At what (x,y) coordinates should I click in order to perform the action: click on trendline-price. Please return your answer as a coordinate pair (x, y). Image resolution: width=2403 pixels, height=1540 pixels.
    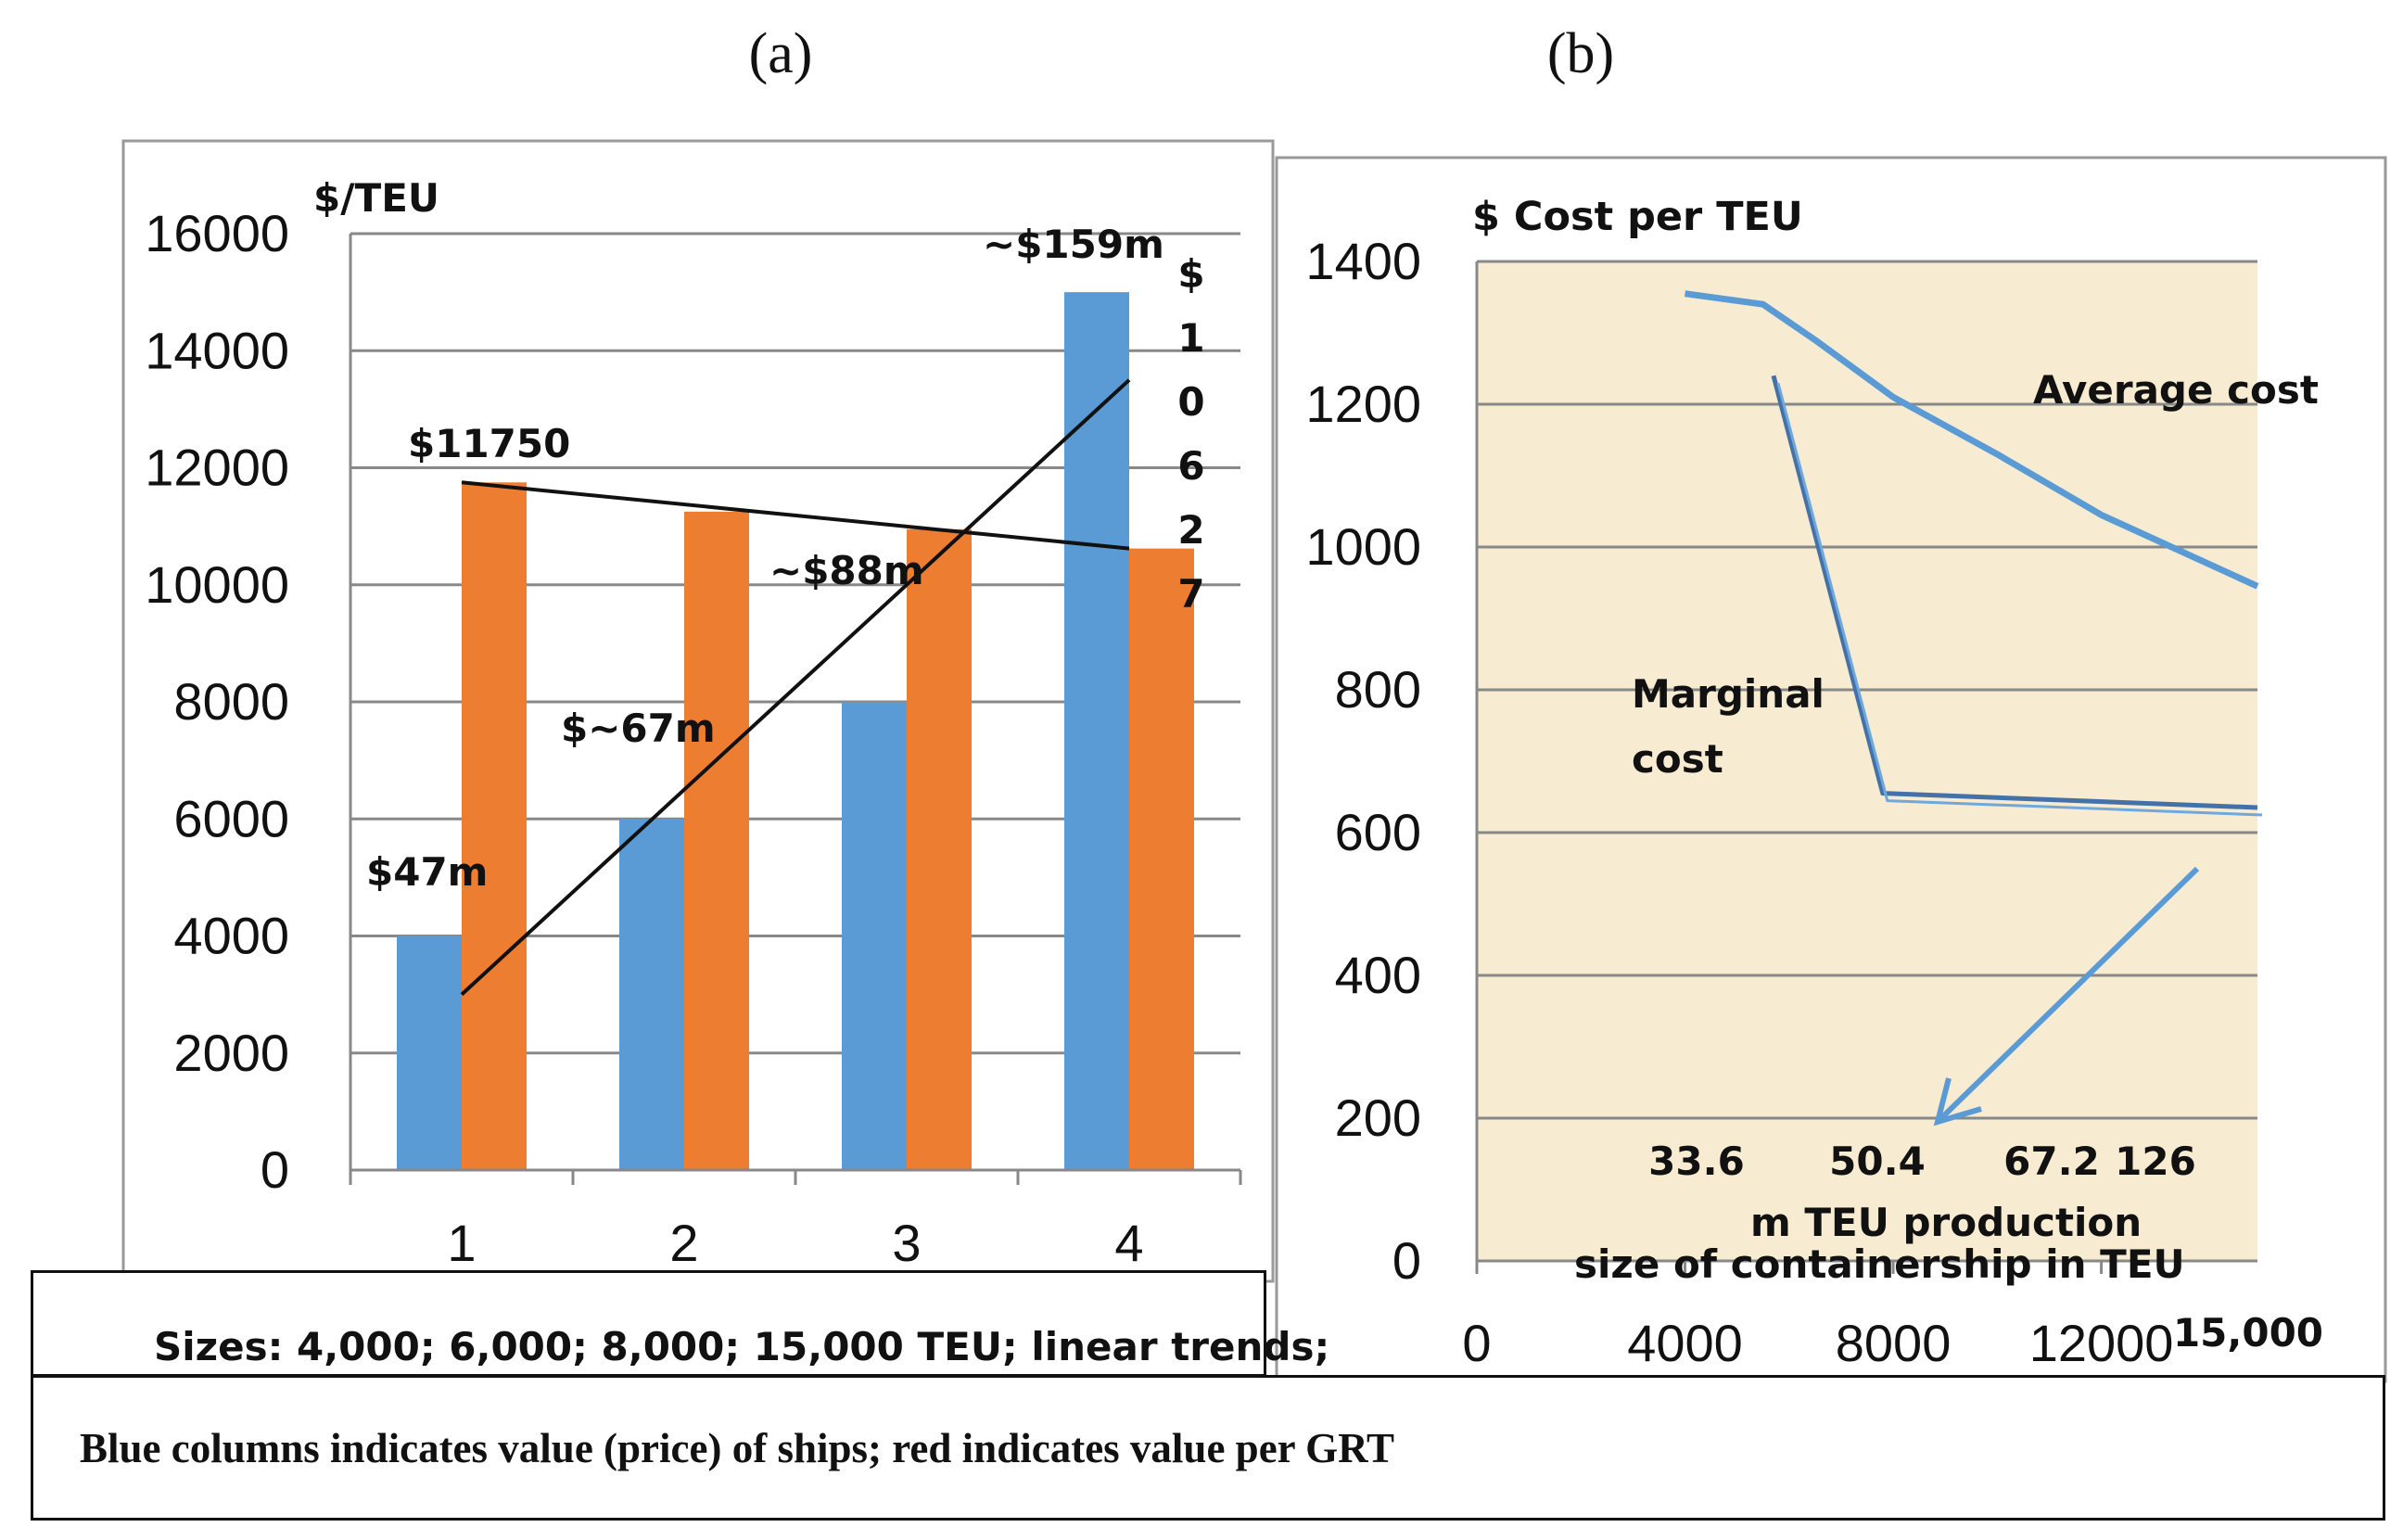
    Looking at the image, I should click on (795, 687).